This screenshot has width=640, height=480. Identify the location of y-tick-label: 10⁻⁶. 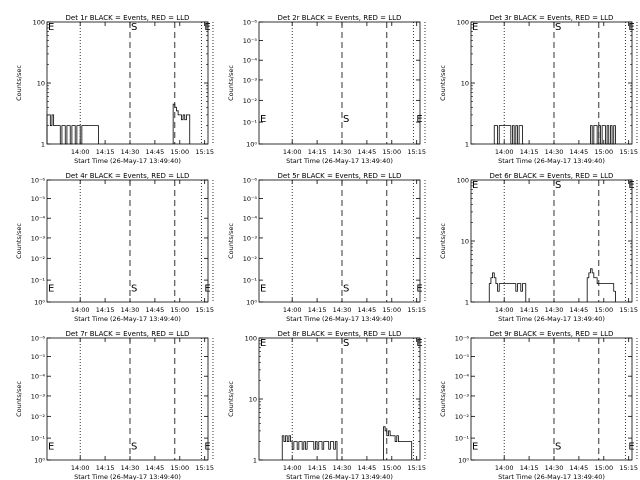
(38, 339).